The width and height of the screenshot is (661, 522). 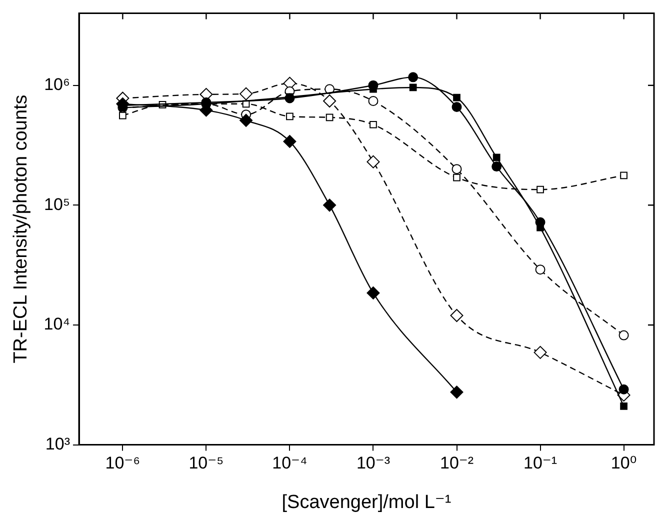 I want to click on x-tick-label: 10⁻⁴, so click(x=290, y=463).